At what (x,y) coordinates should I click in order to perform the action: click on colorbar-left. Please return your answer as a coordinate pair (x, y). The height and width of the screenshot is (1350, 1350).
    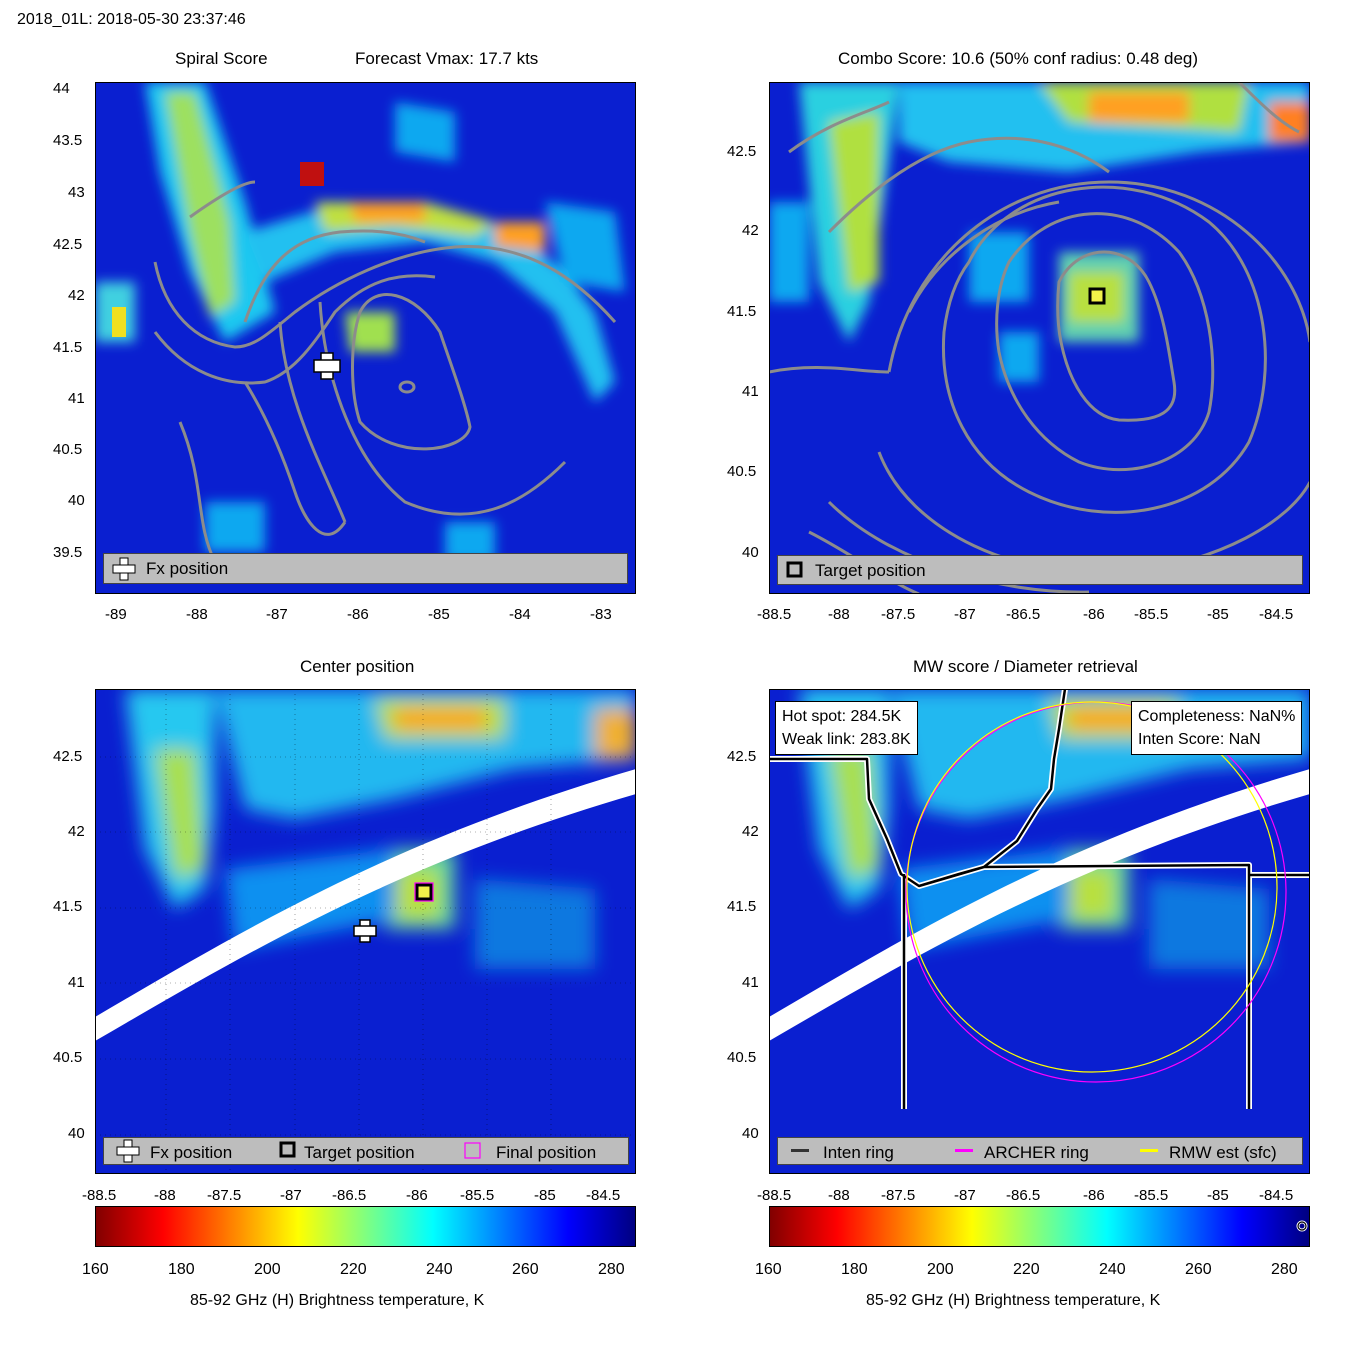
    Looking at the image, I should click on (365, 1226).